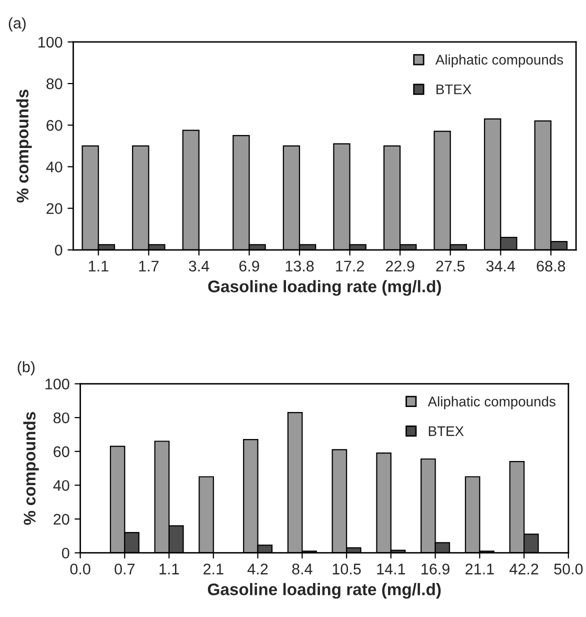 This screenshot has width=586, height=617. I want to click on x-tick-label: 17.2, so click(350, 266).